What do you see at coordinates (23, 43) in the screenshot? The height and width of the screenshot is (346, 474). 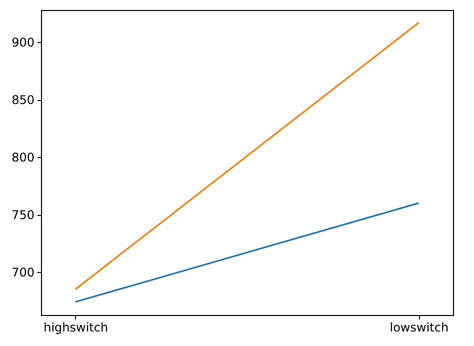 I see `y-tick-label: 900` at bounding box center [23, 43].